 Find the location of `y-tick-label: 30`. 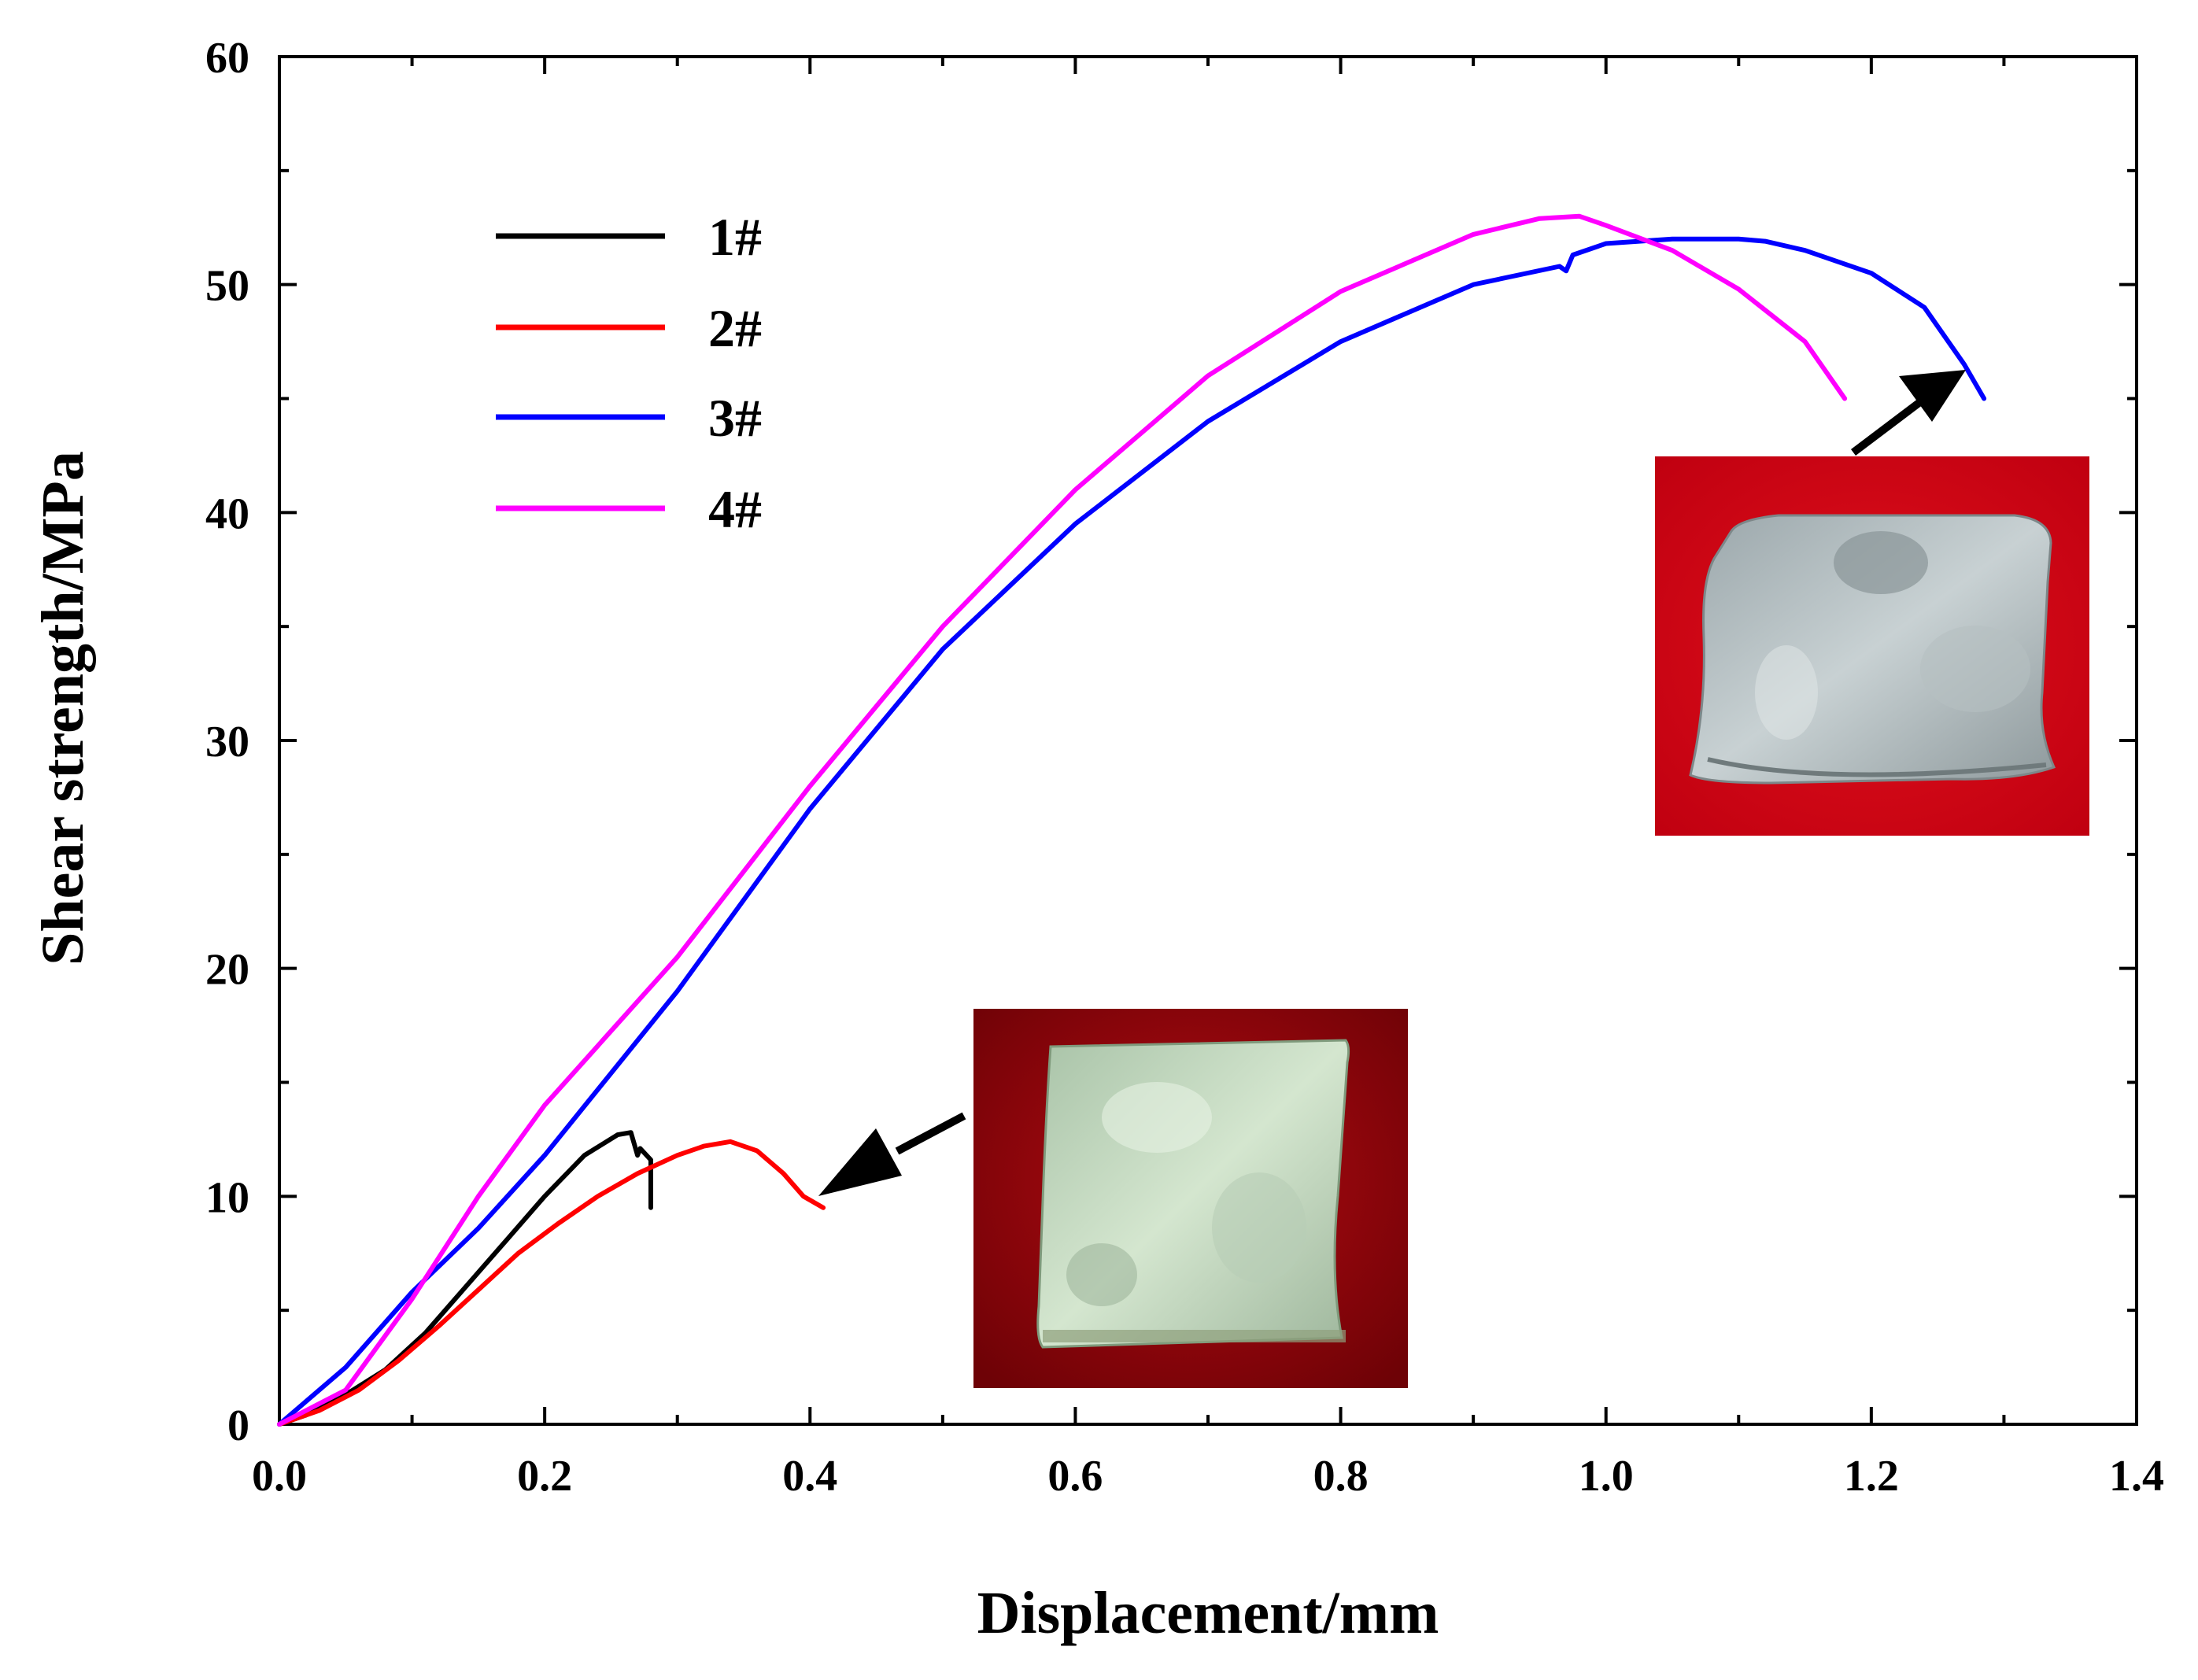

y-tick-label: 30 is located at coordinates (227, 742).